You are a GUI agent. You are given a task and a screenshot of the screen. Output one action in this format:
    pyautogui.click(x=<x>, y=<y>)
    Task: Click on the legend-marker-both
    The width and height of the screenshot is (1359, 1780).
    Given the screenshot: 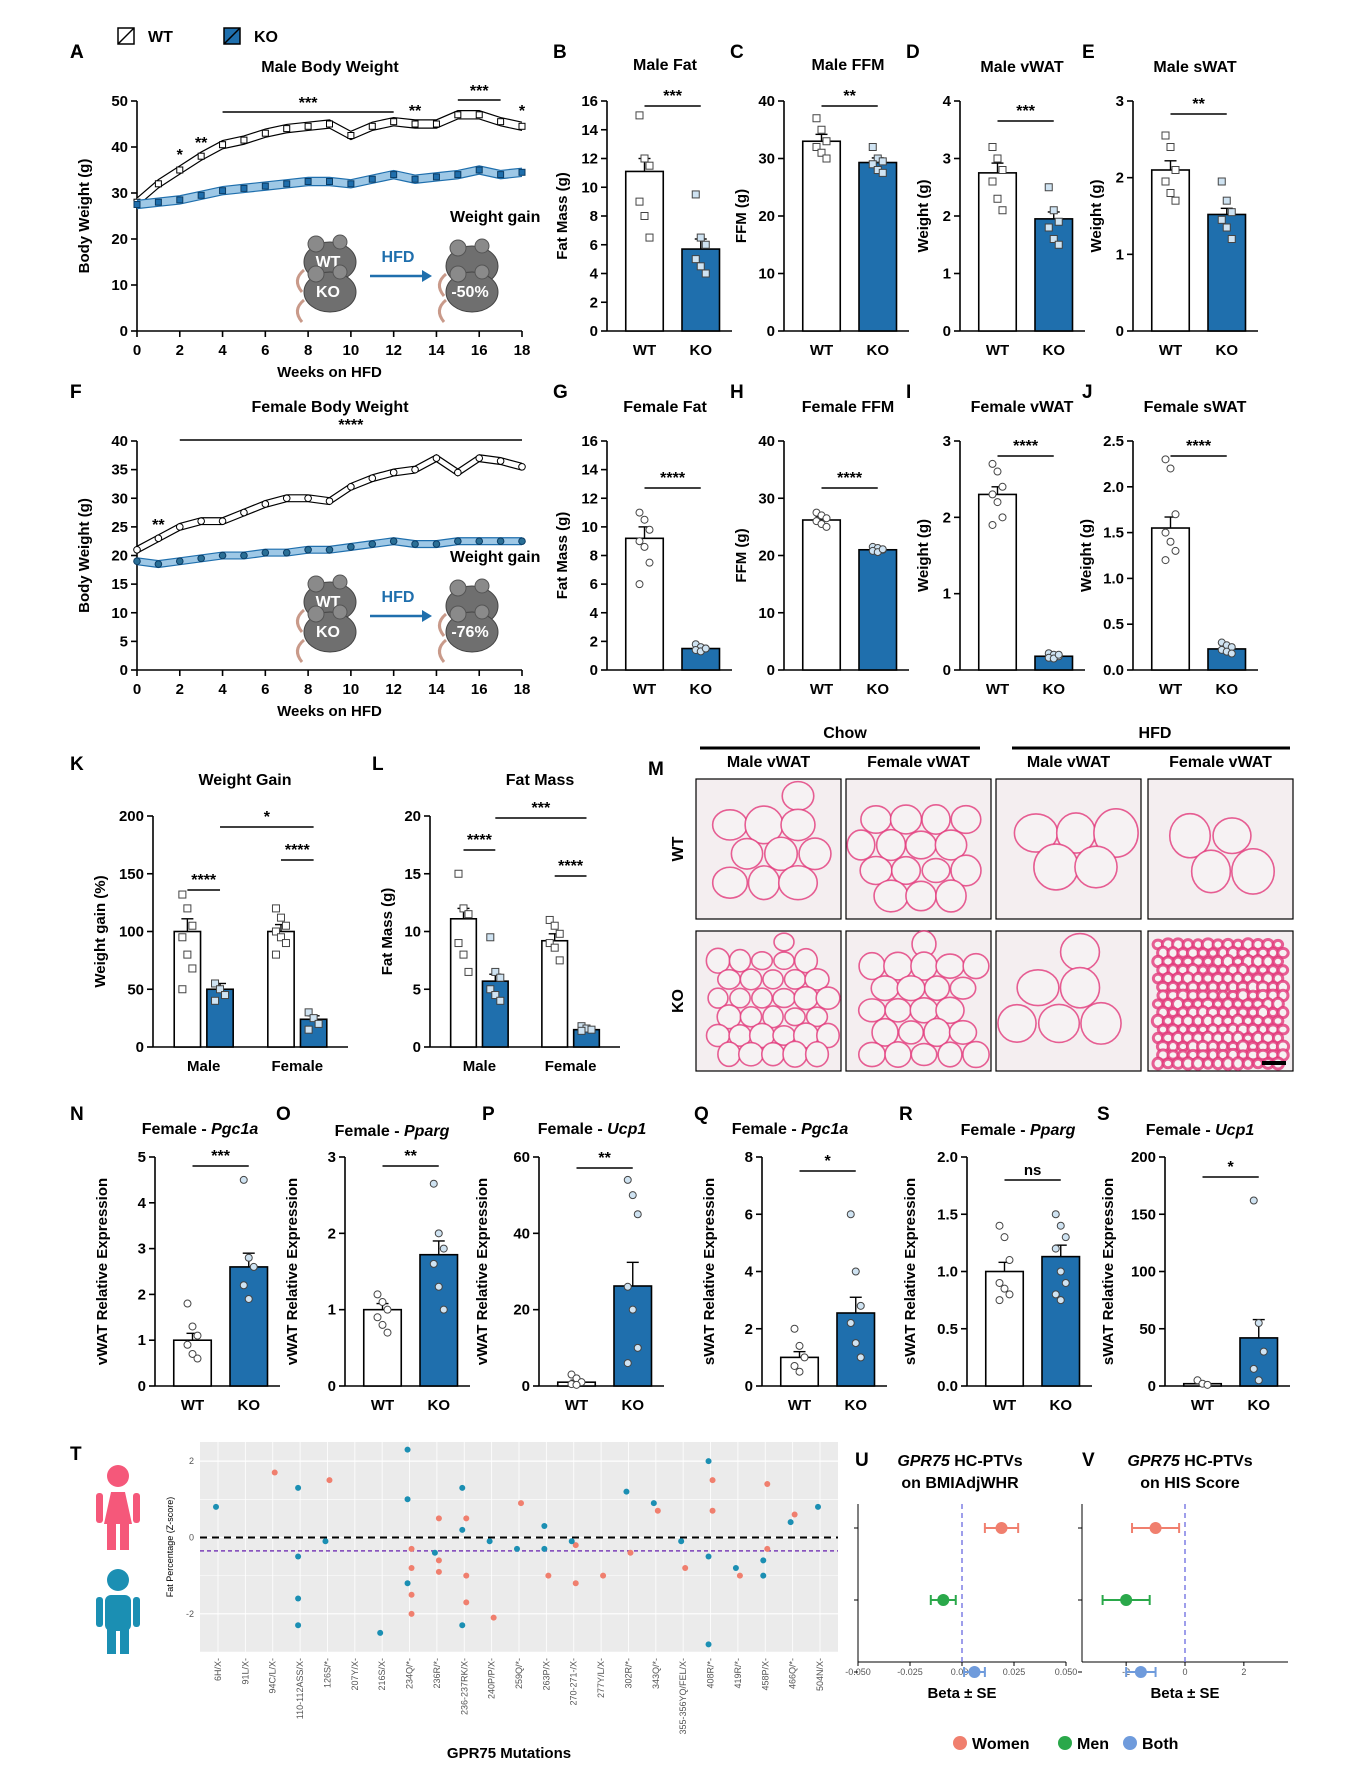 What is the action you would take?
    pyautogui.click(x=1130, y=1743)
    